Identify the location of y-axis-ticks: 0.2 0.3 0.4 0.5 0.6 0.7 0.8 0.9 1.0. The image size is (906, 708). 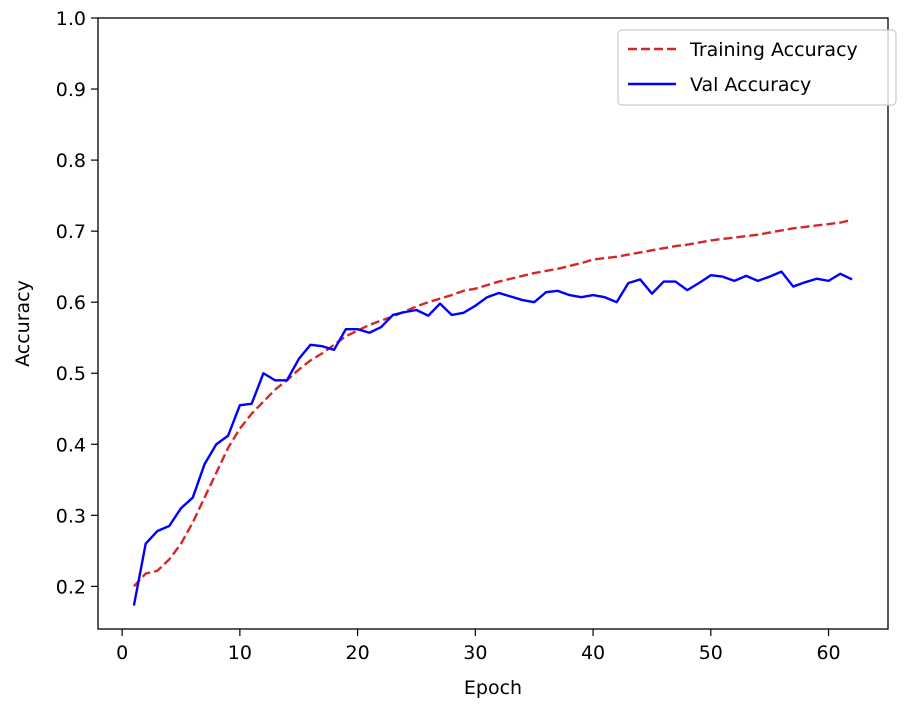
(77, 303).